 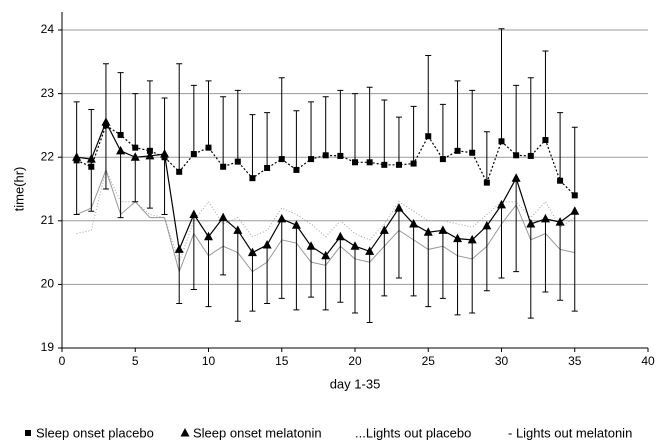 I want to click on x-tick-label: 0, so click(x=62, y=361).